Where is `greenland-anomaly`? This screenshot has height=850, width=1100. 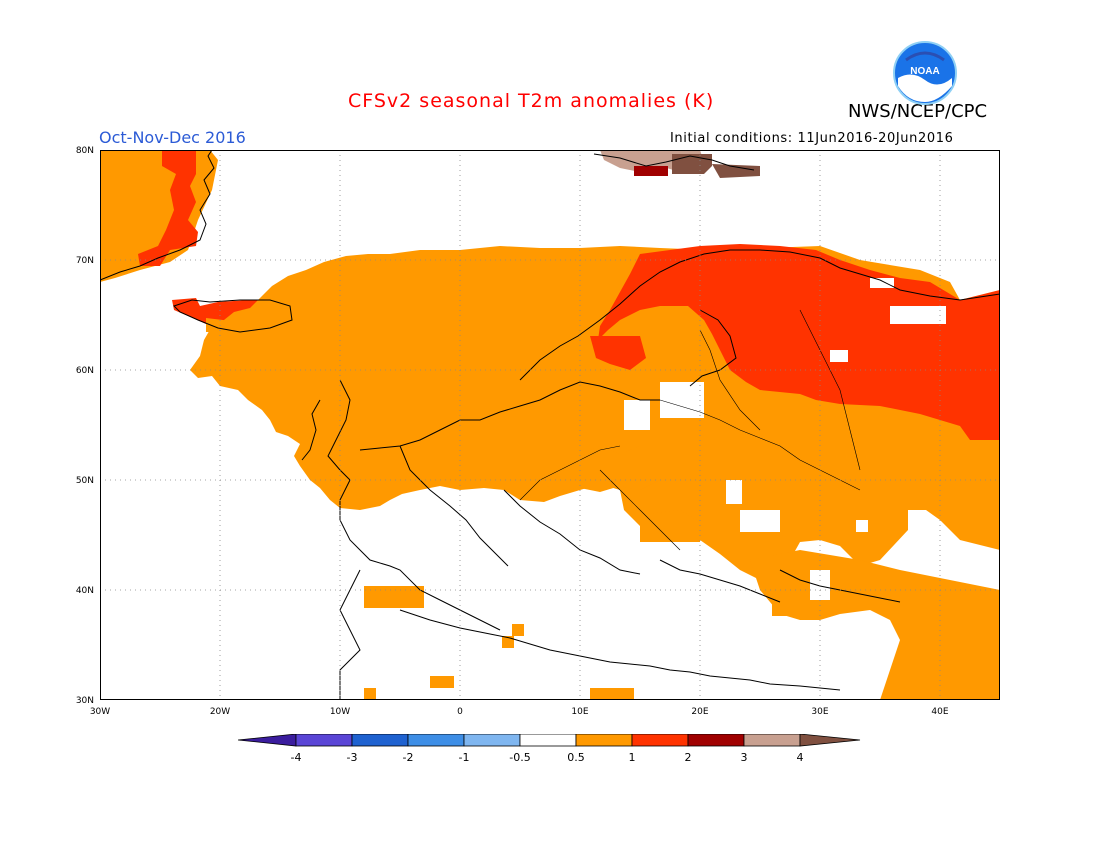 greenland-anomaly is located at coordinates (159, 216).